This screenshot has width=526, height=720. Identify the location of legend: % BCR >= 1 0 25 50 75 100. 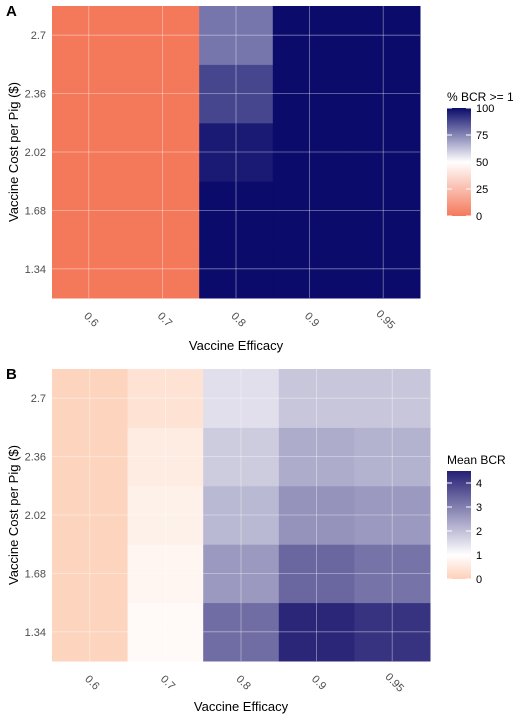
(480, 156).